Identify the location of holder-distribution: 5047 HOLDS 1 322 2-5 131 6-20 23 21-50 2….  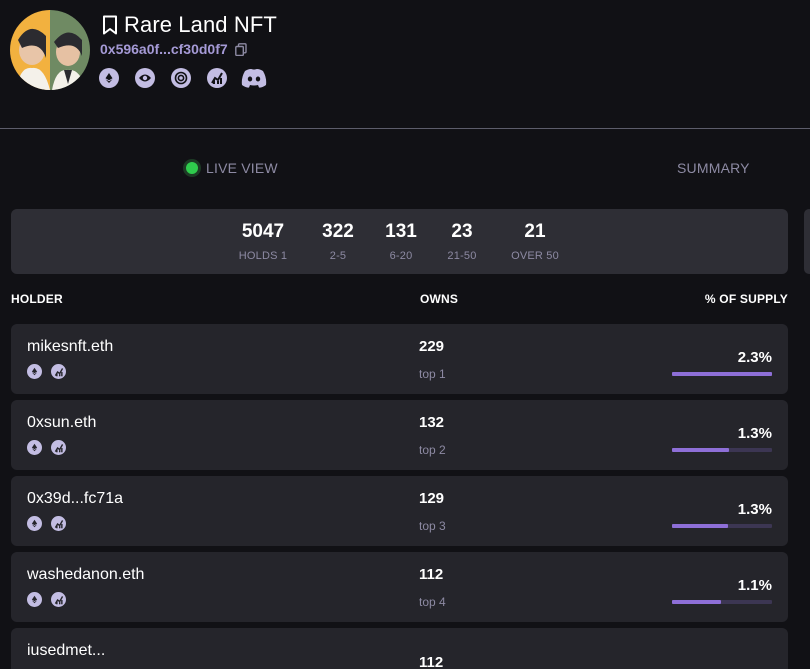
(399, 241).